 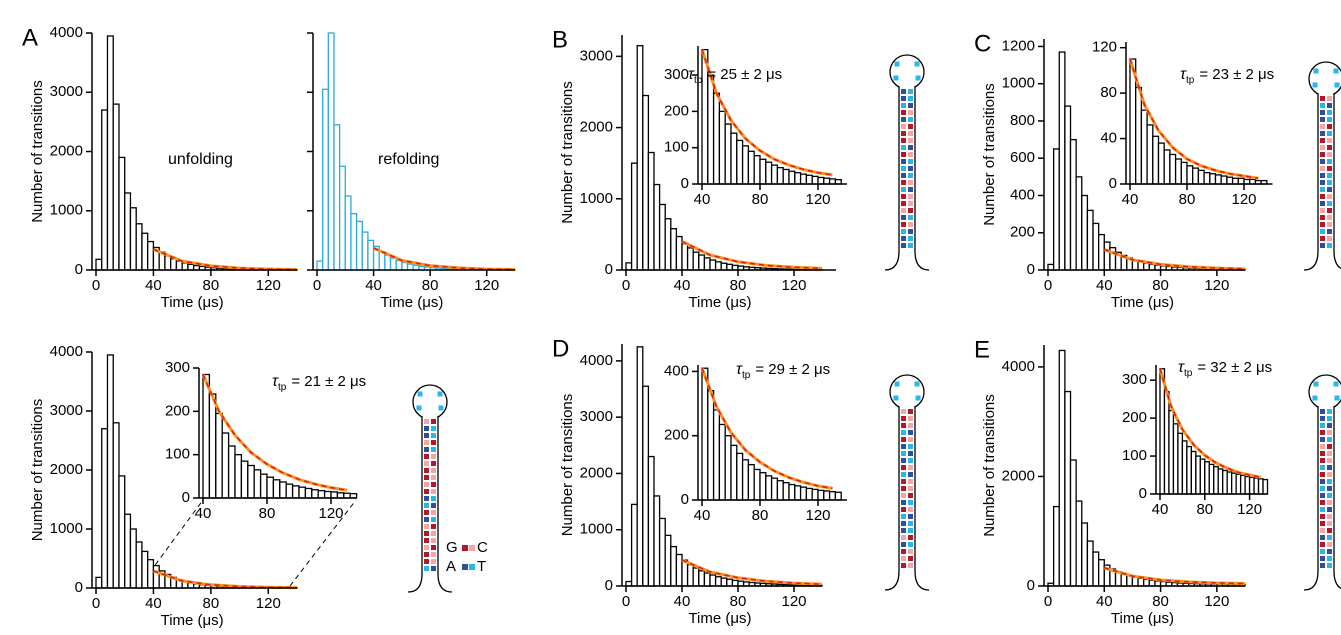 What do you see at coordinates (1183, 123) in the screenshot?
I see `chart: 40 80 120 0 40 80 120 τtp = 23 ± 2 μs` at bounding box center [1183, 123].